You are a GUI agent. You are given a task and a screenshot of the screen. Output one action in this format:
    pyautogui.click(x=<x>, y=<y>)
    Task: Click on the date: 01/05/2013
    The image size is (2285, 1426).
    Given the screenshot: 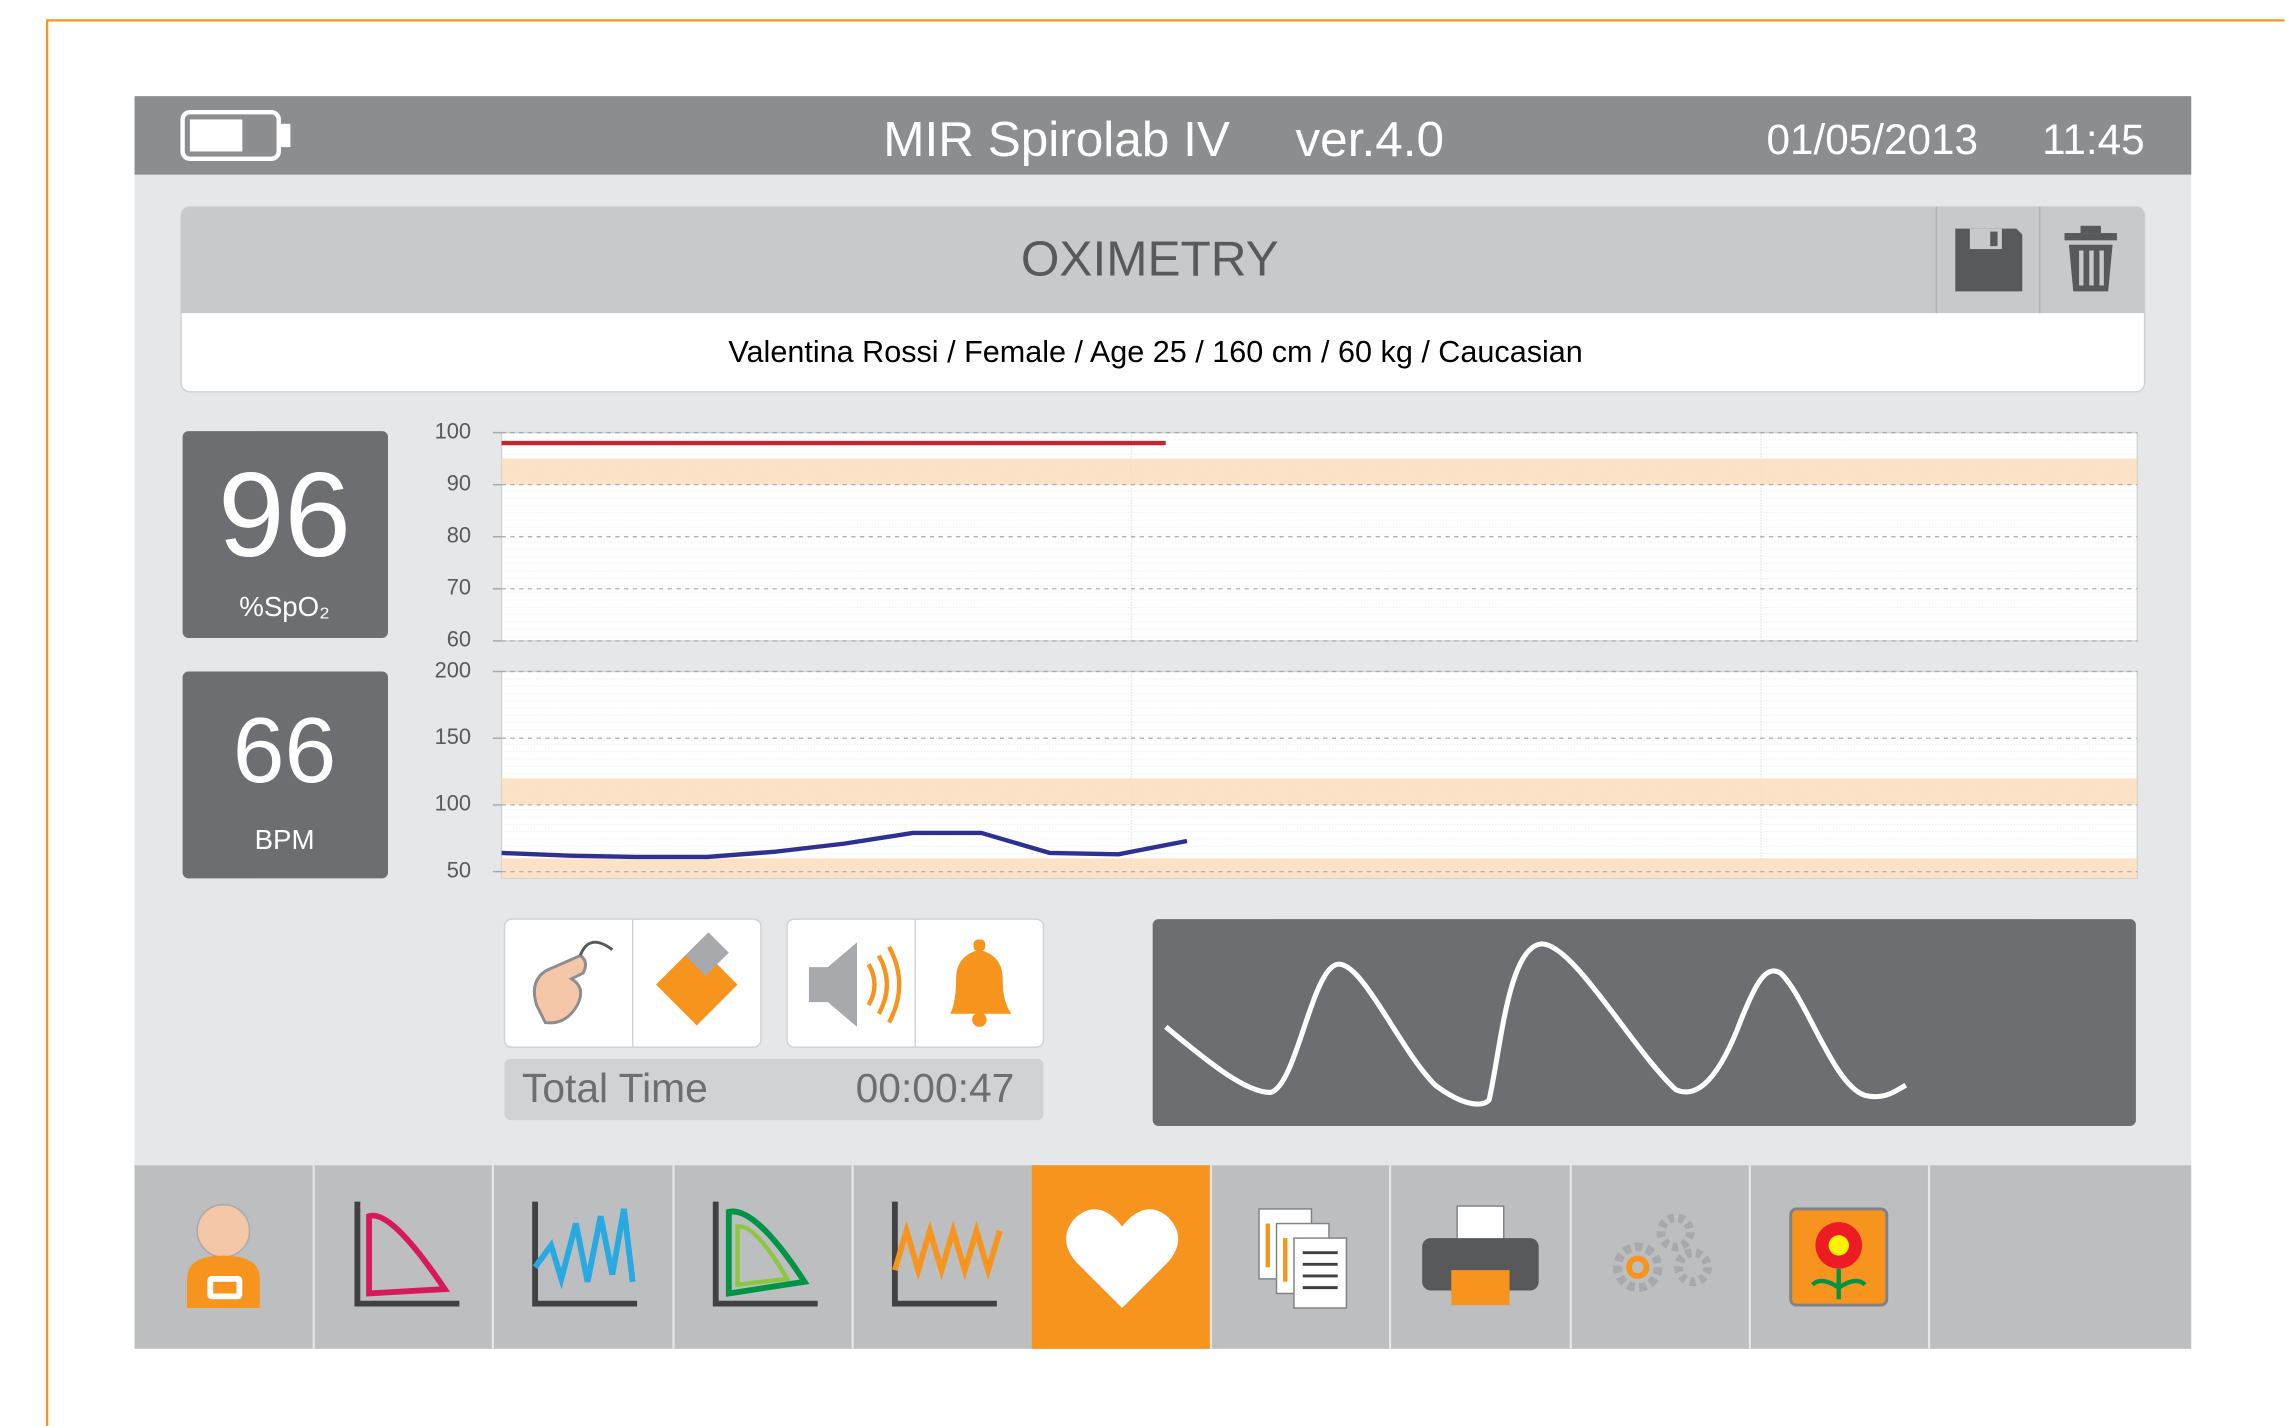 What is the action you would take?
    pyautogui.click(x=1872, y=139)
    